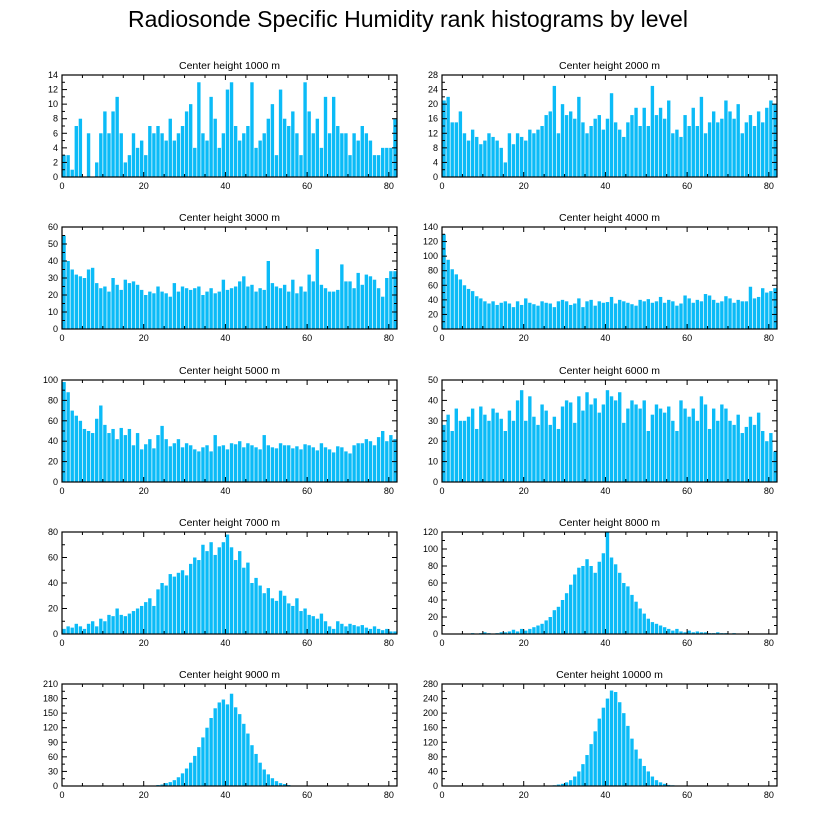 Image resolution: width=816 pixels, height=824 pixels. What do you see at coordinates (433, 566) in the screenshot?
I see `y-tick-label: 80` at bounding box center [433, 566].